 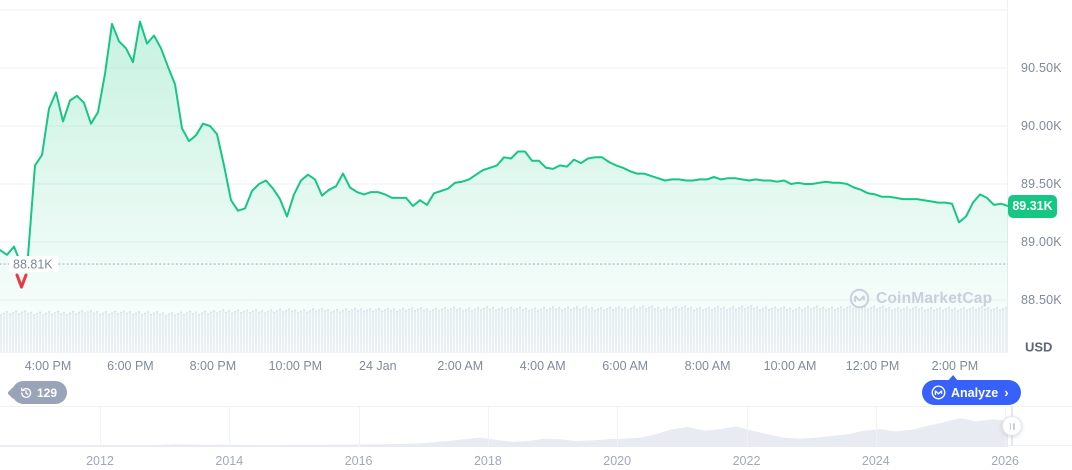 What do you see at coordinates (26, 392) in the screenshot?
I see `history-clock-icon` at bounding box center [26, 392].